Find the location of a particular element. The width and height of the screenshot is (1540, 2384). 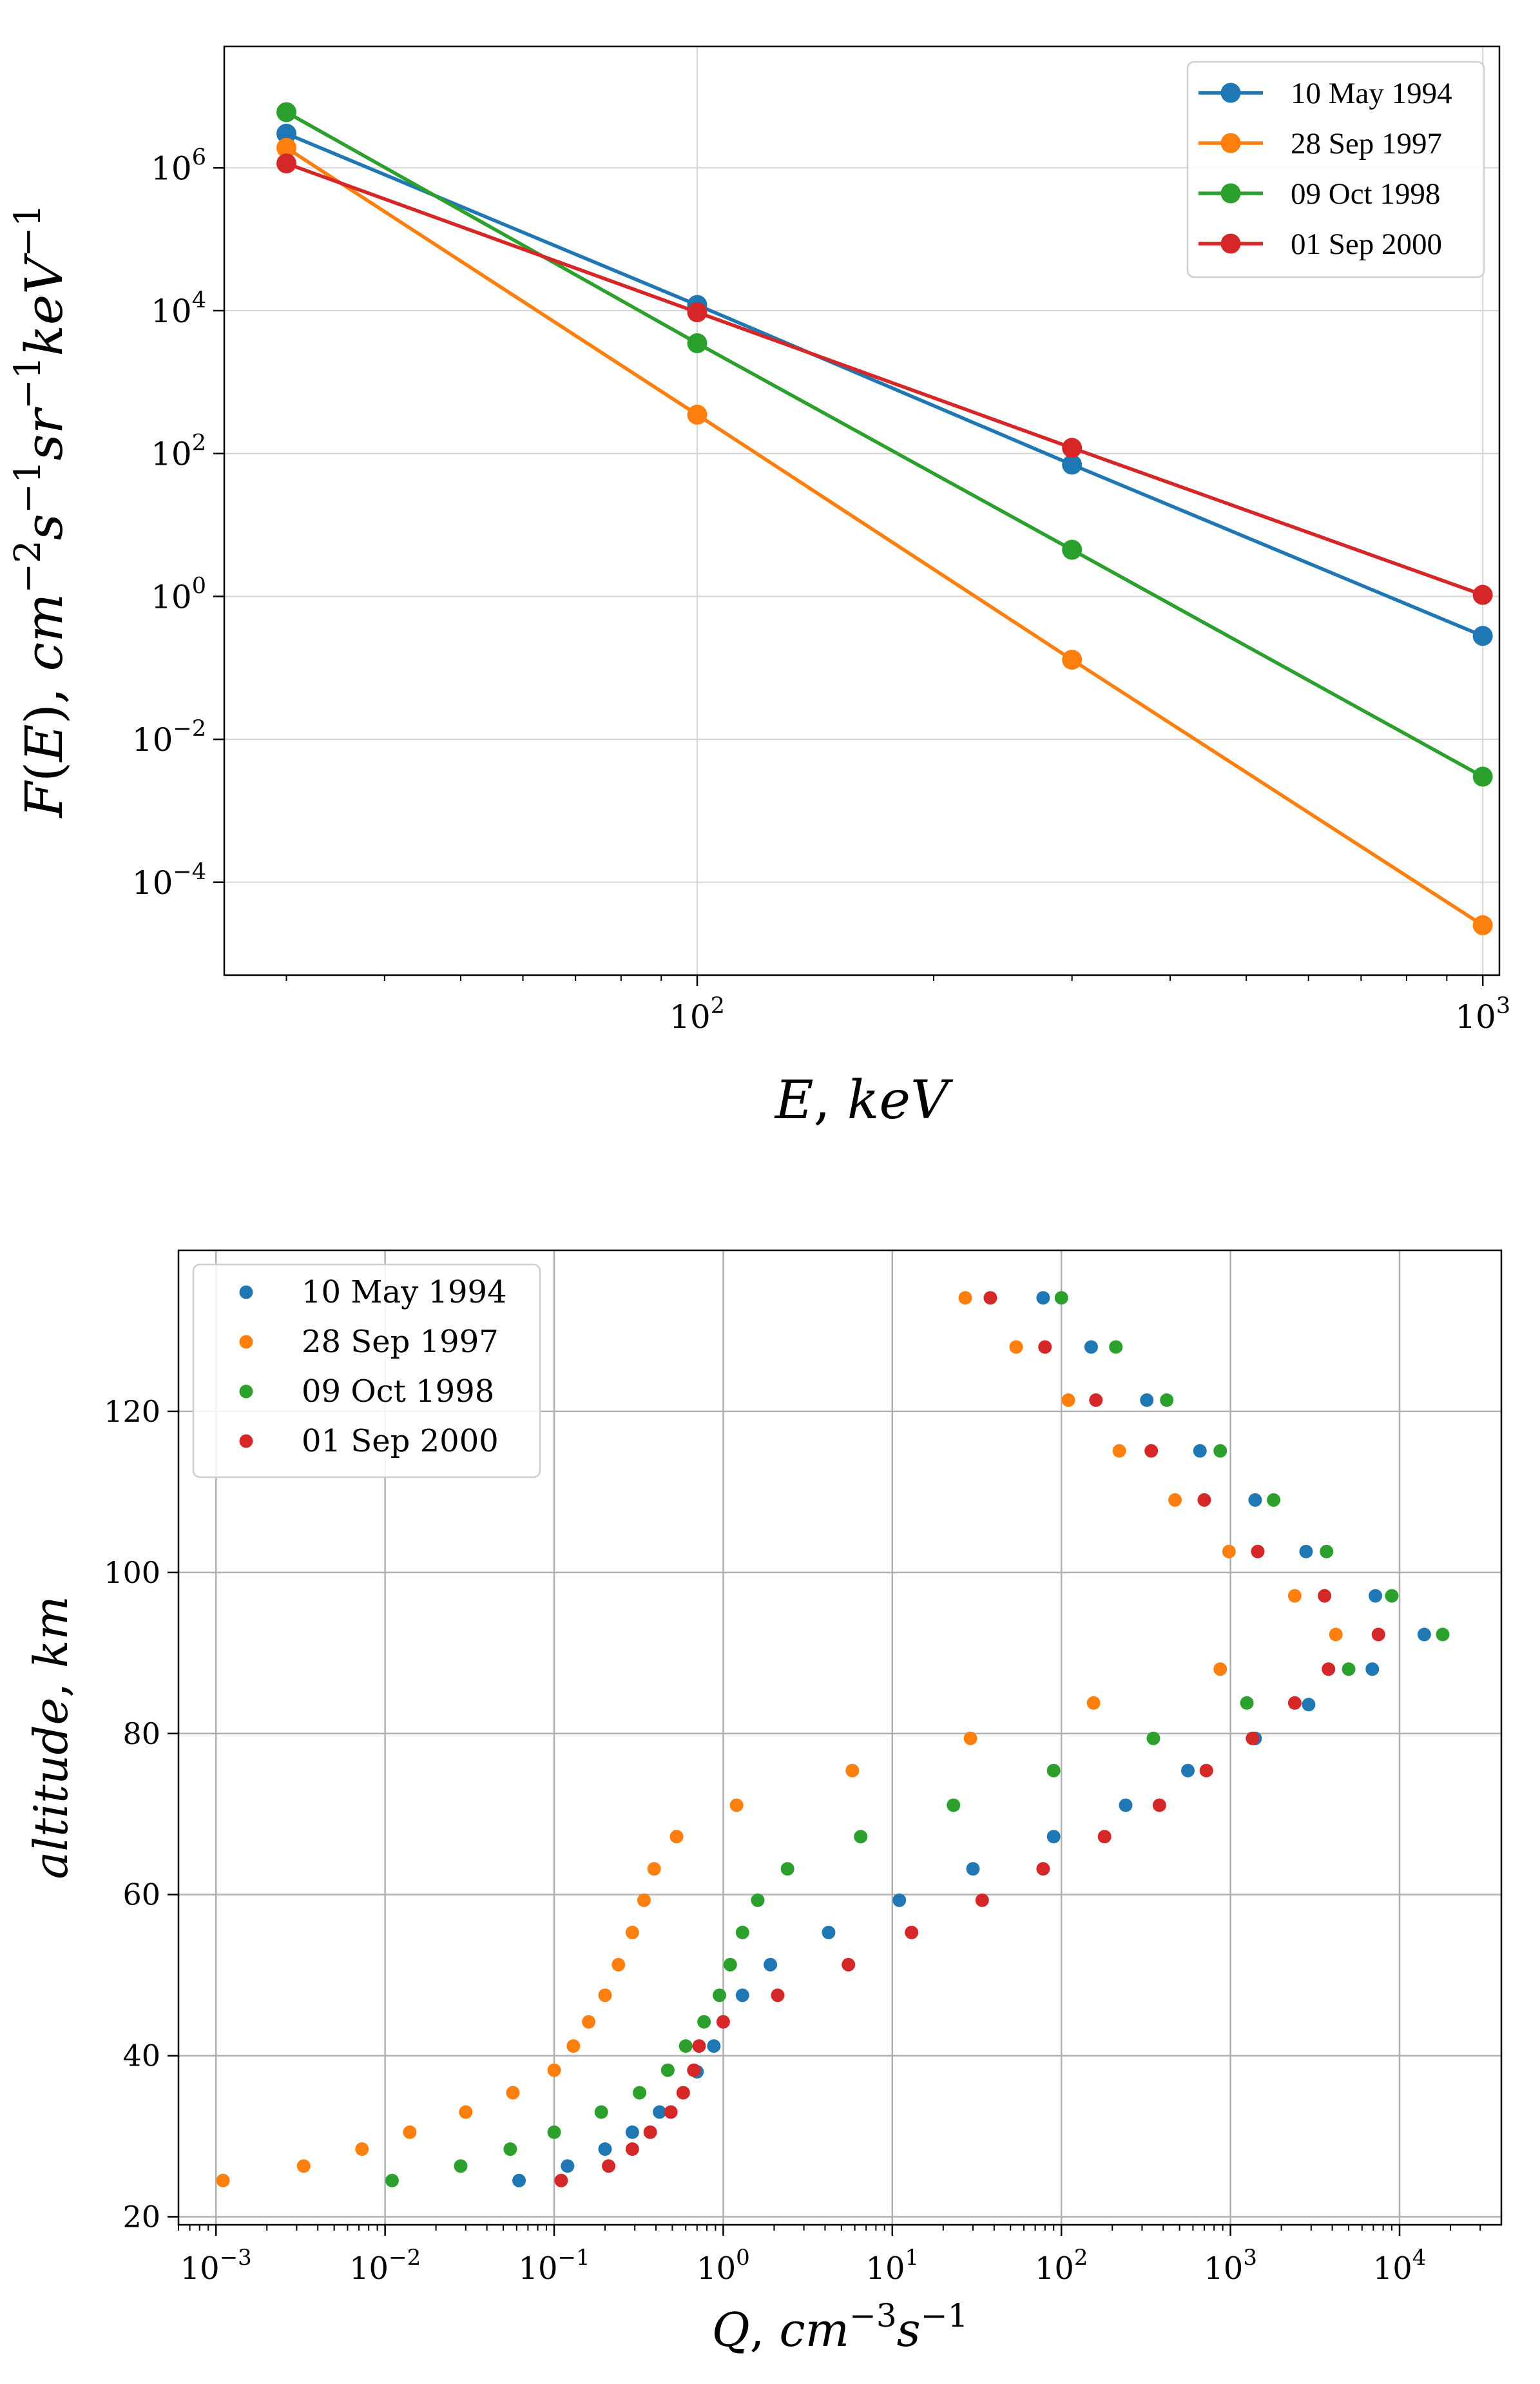

title-part: −1 is located at coordinates (28, 231).